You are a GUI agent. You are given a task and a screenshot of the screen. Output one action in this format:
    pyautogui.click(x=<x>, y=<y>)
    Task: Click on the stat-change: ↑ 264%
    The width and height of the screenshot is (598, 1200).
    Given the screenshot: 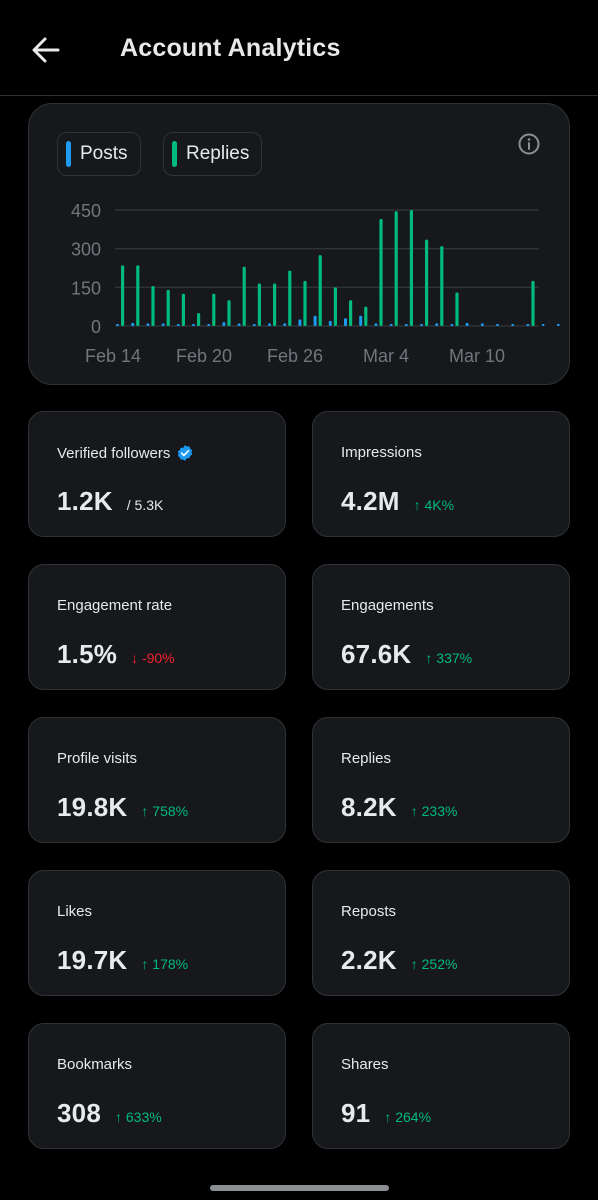 What is the action you would take?
    pyautogui.click(x=408, y=1117)
    